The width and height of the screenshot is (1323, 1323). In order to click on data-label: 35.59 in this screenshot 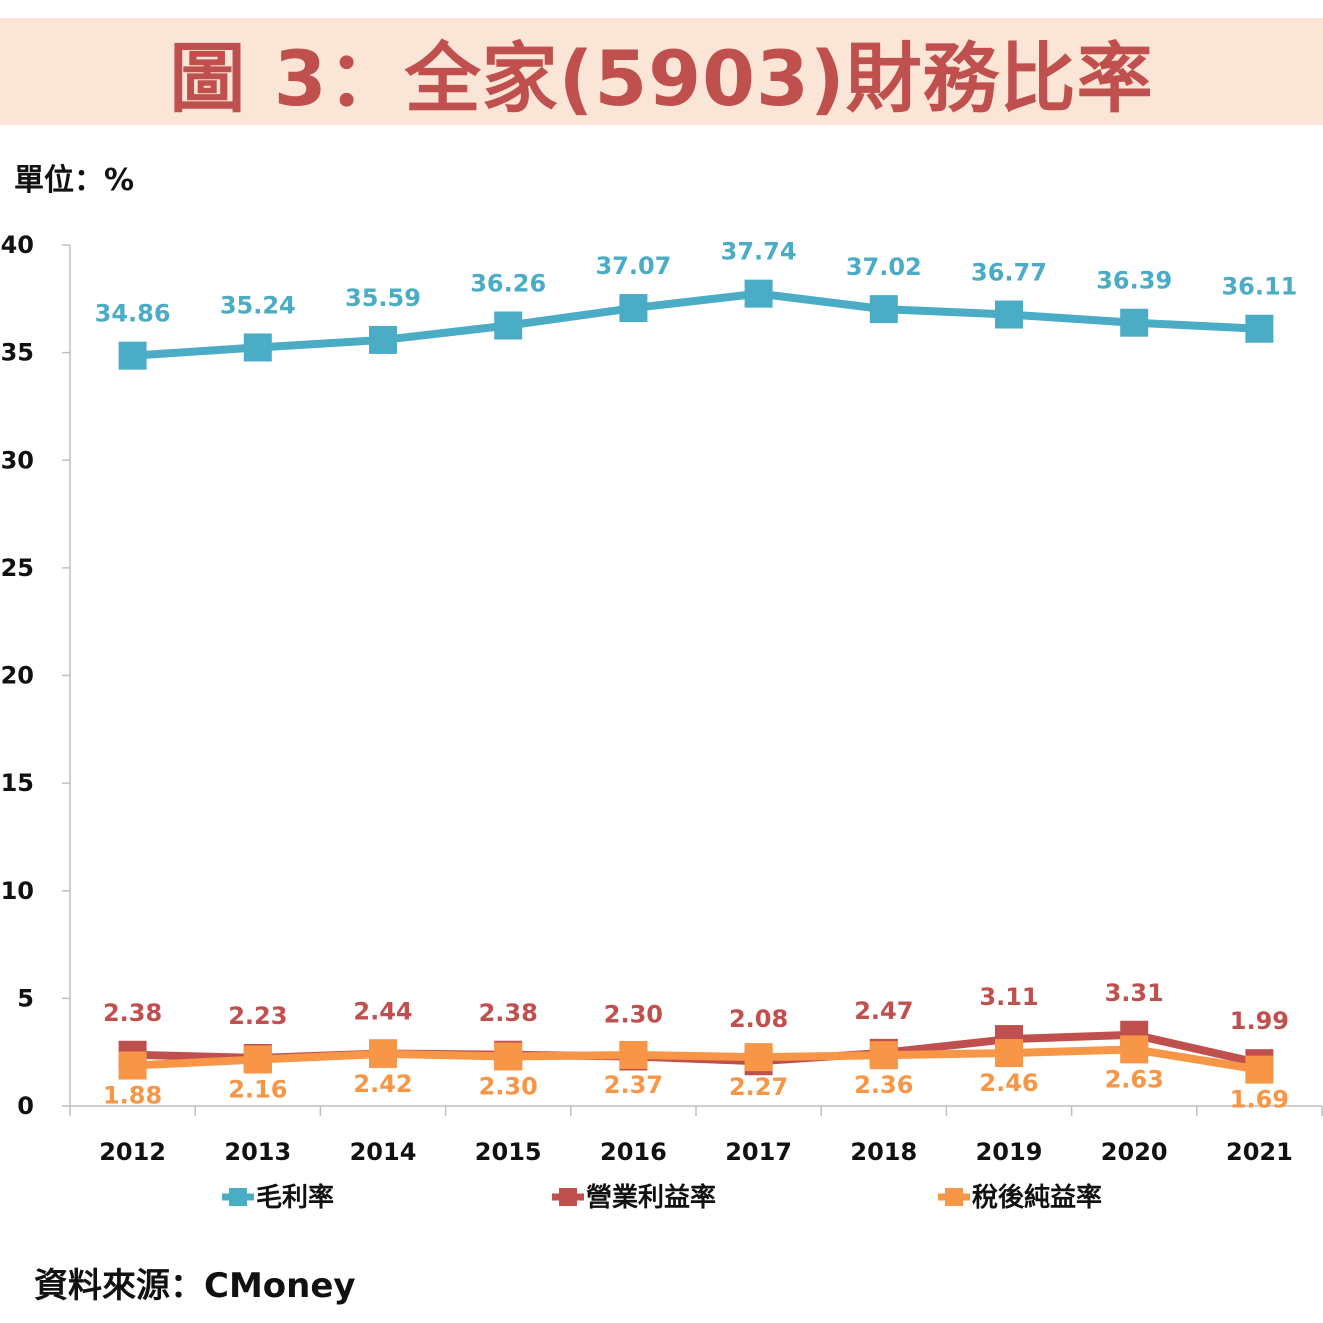, I will do `click(383, 298)`.